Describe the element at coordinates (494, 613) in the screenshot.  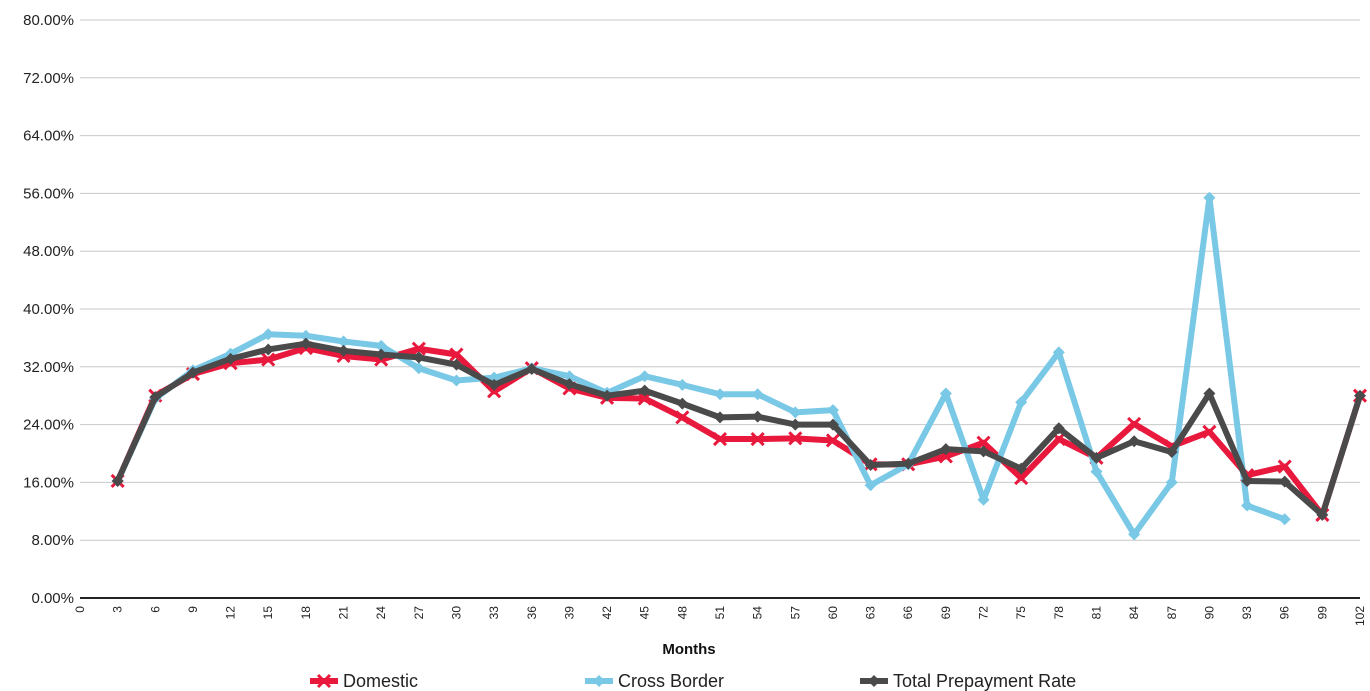
I see `x-tick-label: 33` at that location.